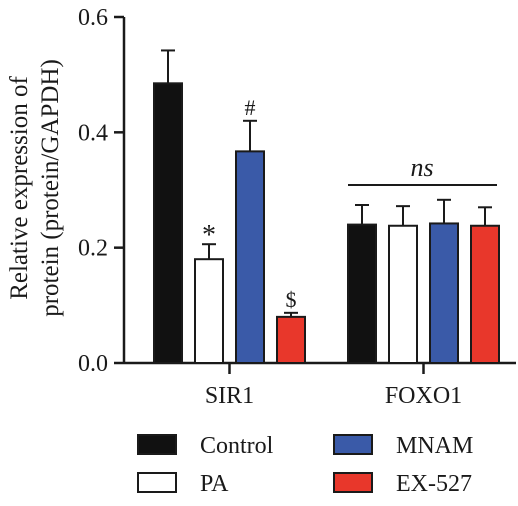  I want to click on ns-annotation: ns, so click(421, 167).